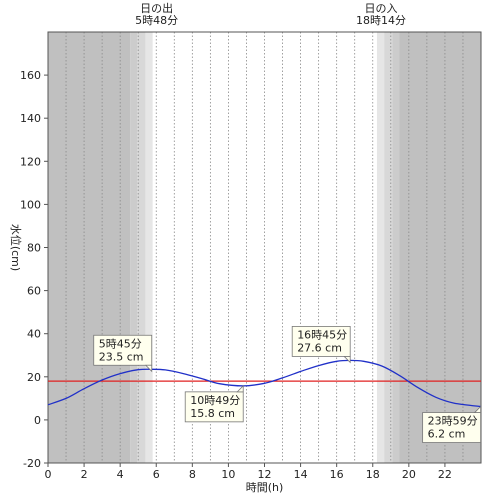 This screenshot has height=496, width=496. What do you see at coordinates (192, 474) in the screenshot?
I see `x-tick-label: 8` at bounding box center [192, 474].